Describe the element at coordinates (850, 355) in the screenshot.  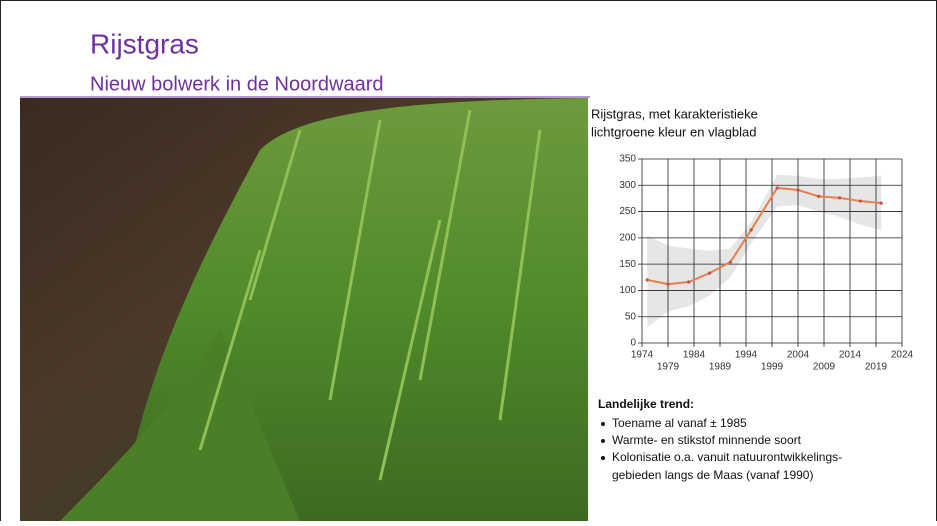
I see `x-tick-label: 2014` at that location.